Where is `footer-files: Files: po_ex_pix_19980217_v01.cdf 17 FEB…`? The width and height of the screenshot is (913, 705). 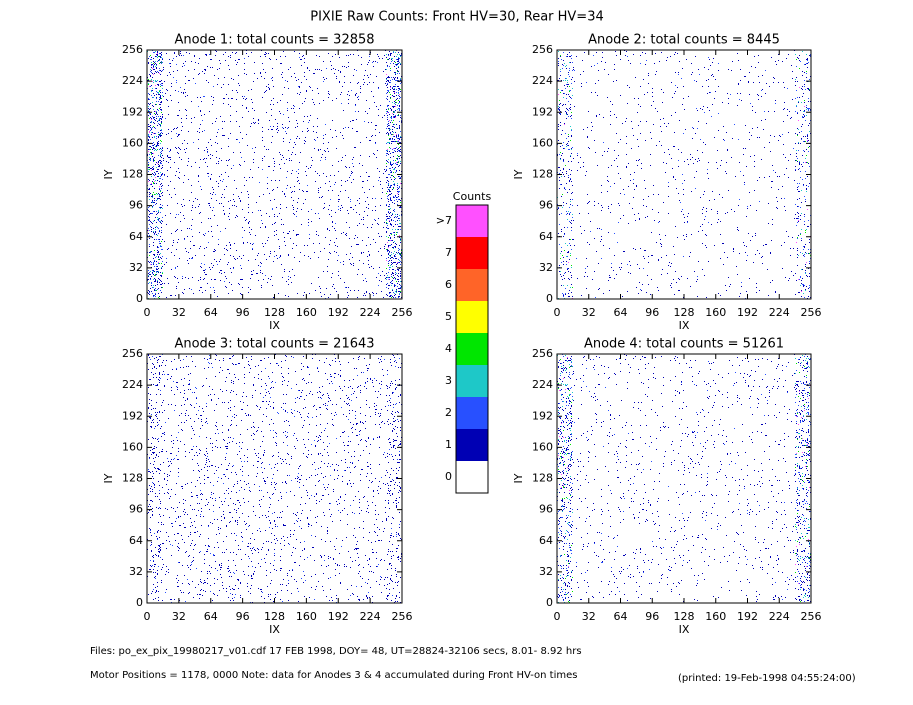 footer-files: Files: po_ex_pix_19980217_v01.cdf 17 FEB… is located at coordinates (336, 651).